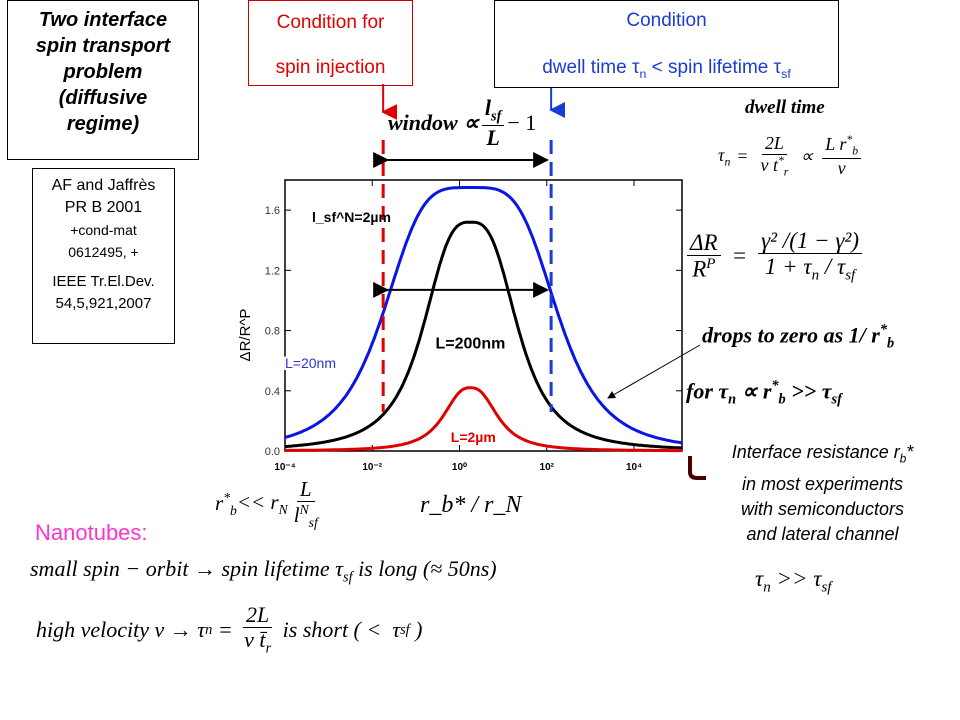 The height and width of the screenshot is (720, 960). What do you see at coordinates (798, 337) in the screenshot?
I see `drops-to-zero-text: drops to zero as 1/ r*b` at bounding box center [798, 337].